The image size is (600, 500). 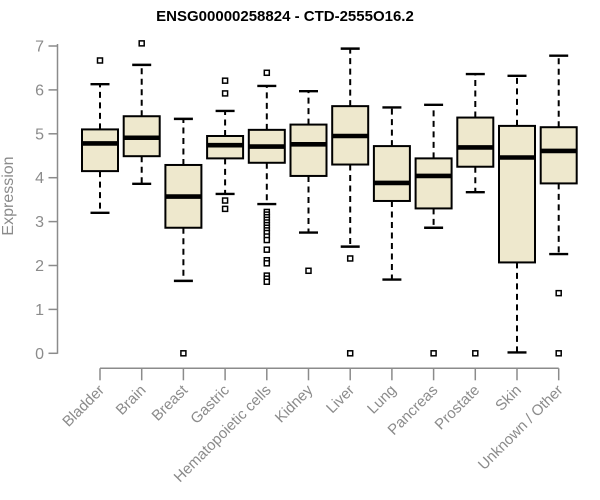 I want to click on boxplot-skin, so click(x=517, y=214).